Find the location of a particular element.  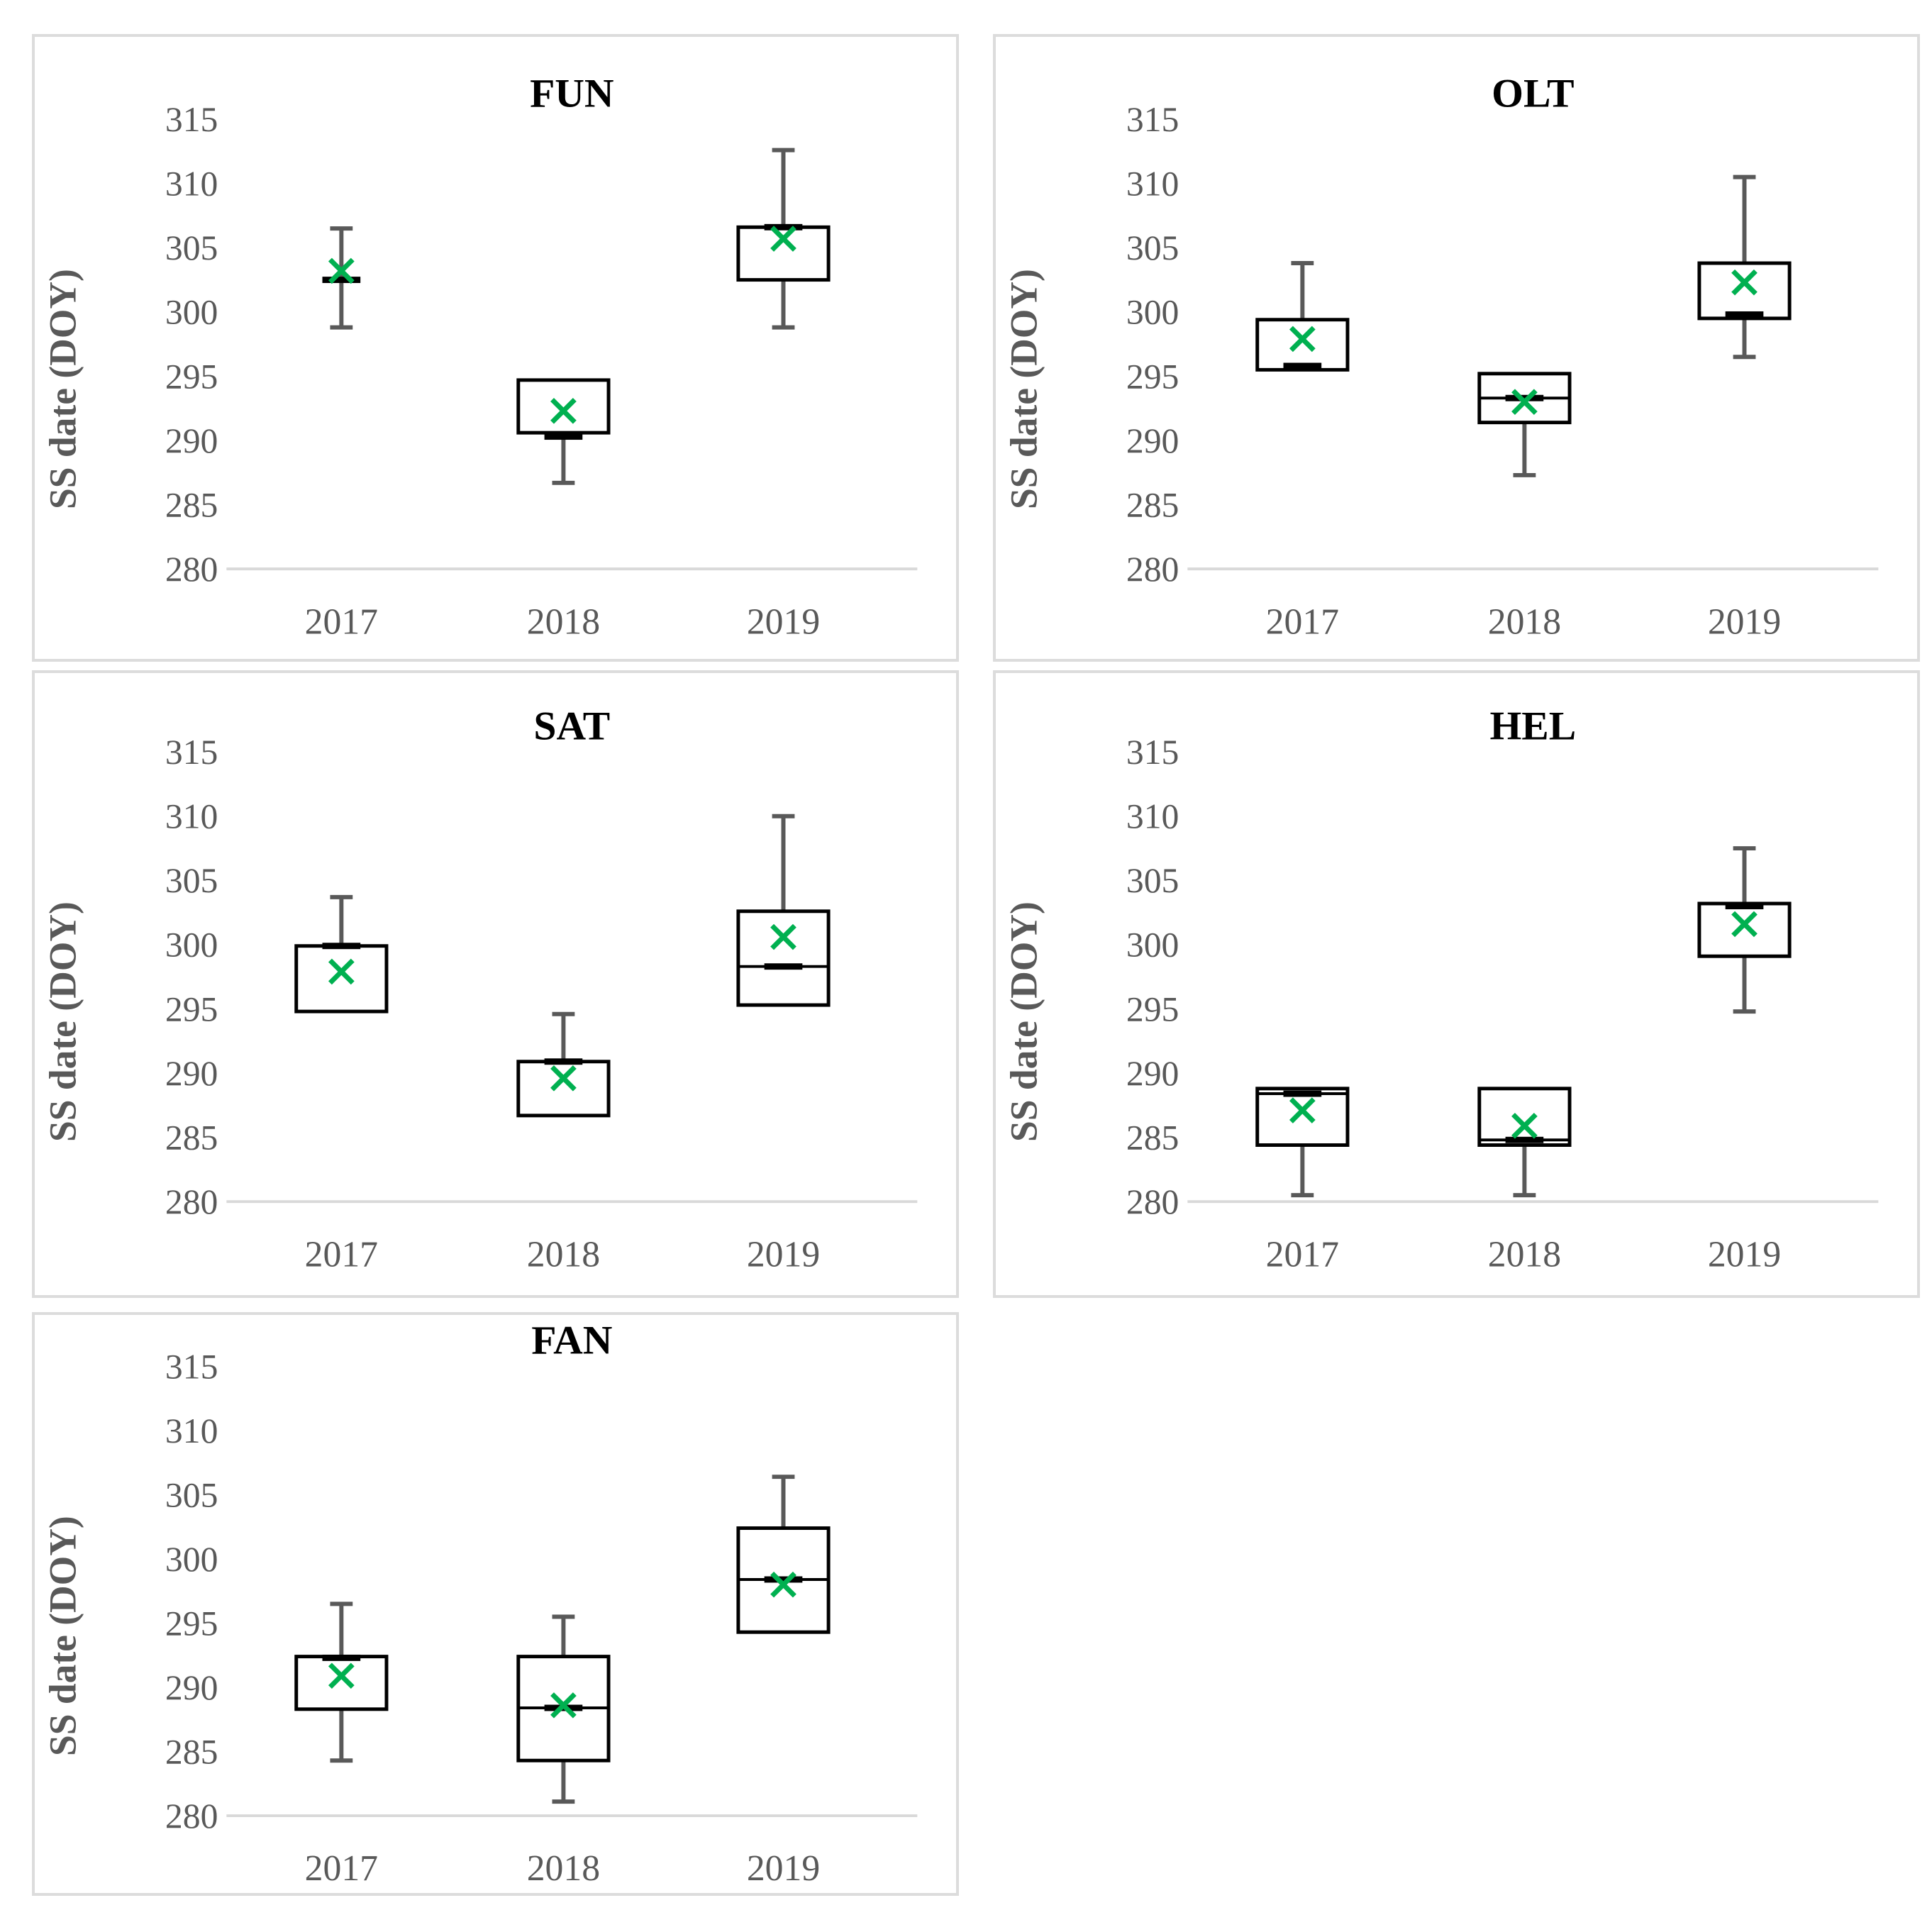

boxplot-FUN-2017 is located at coordinates (341, 278).